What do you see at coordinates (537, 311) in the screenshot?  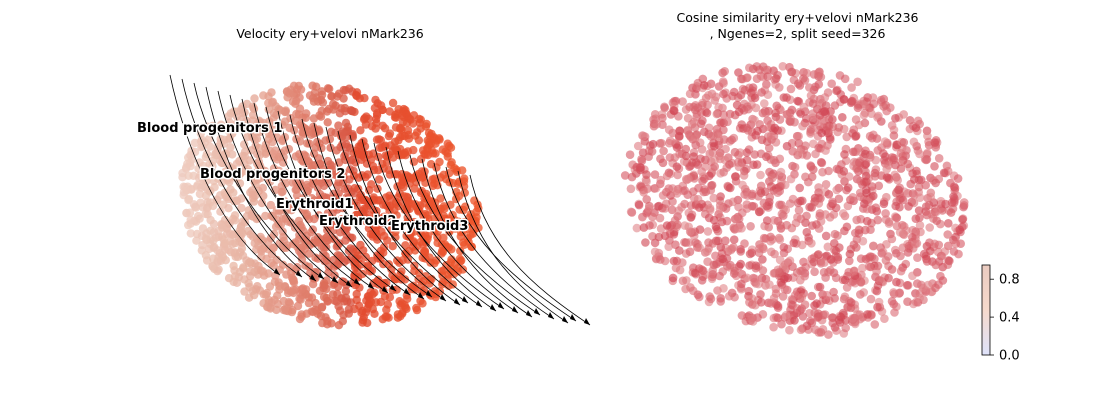 I see `stream-arrowhead` at bounding box center [537, 311].